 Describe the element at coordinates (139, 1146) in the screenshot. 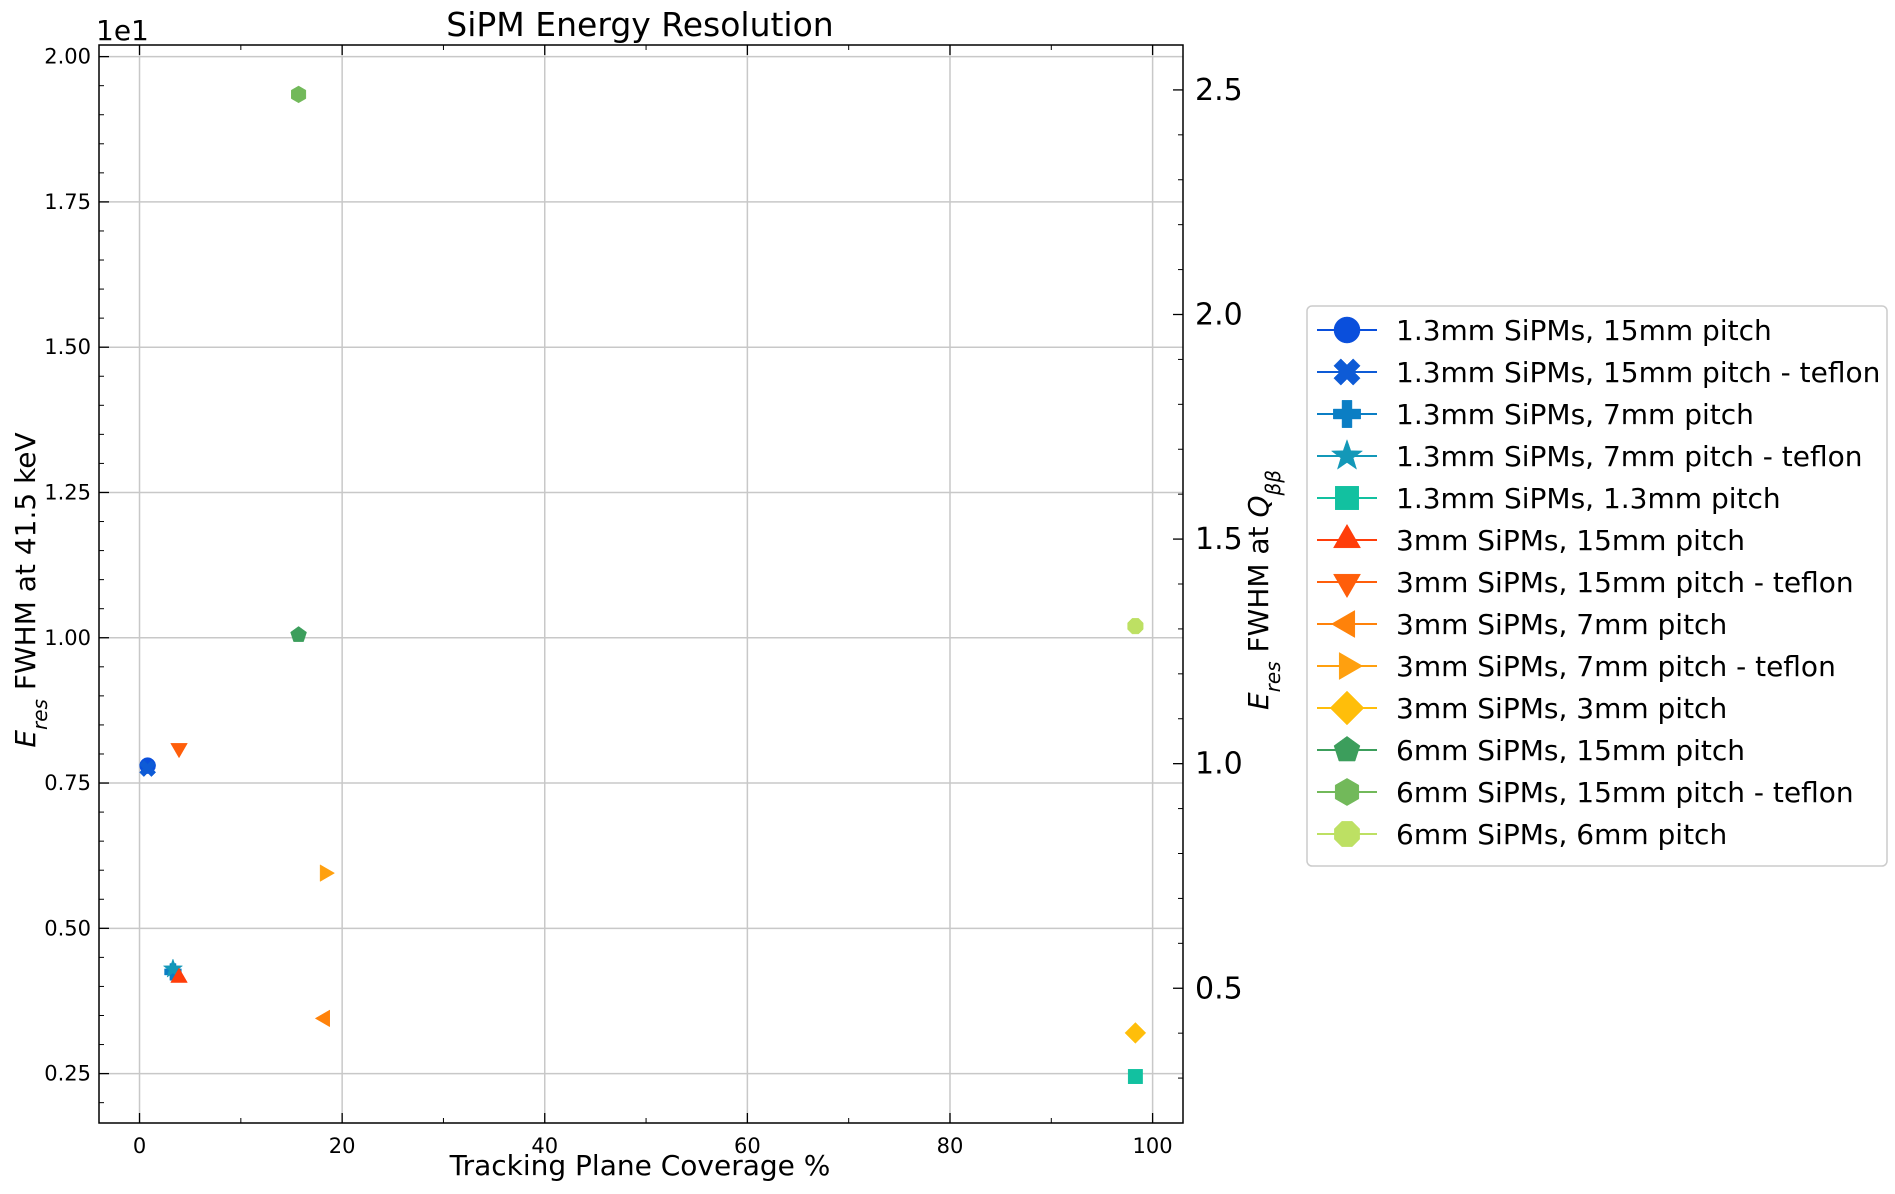

I see `x-tick-label: 0` at that location.